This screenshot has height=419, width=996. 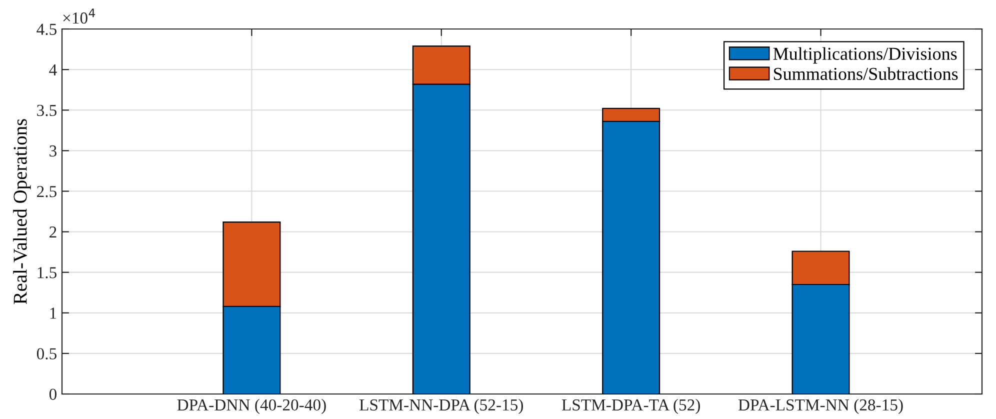 What do you see at coordinates (865, 55) in the screenshot?
I see `legend-label: Multiplications/Divisions` at bounding box center [865, 55].